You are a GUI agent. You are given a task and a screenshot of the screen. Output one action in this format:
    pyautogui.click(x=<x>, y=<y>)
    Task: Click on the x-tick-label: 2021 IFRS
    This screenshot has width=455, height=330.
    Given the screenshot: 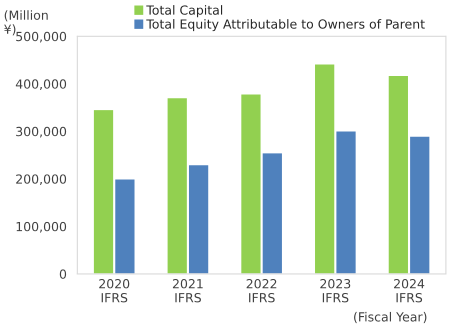 What is the action you would take?
    pyautogui.click(x=187, y=290)
    